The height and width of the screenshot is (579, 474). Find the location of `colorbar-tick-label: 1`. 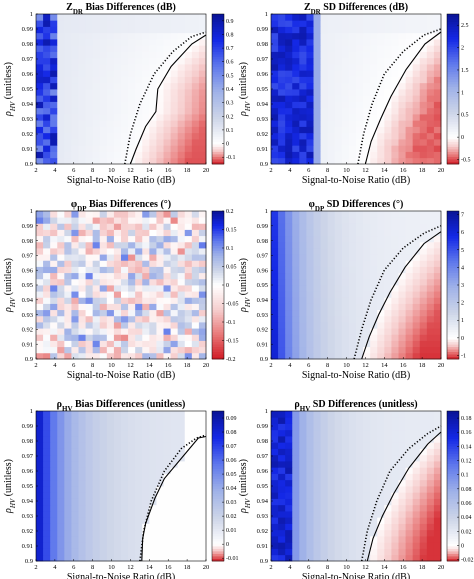

colorbar-tick-label: 1 is located at coordinates (462, 93).